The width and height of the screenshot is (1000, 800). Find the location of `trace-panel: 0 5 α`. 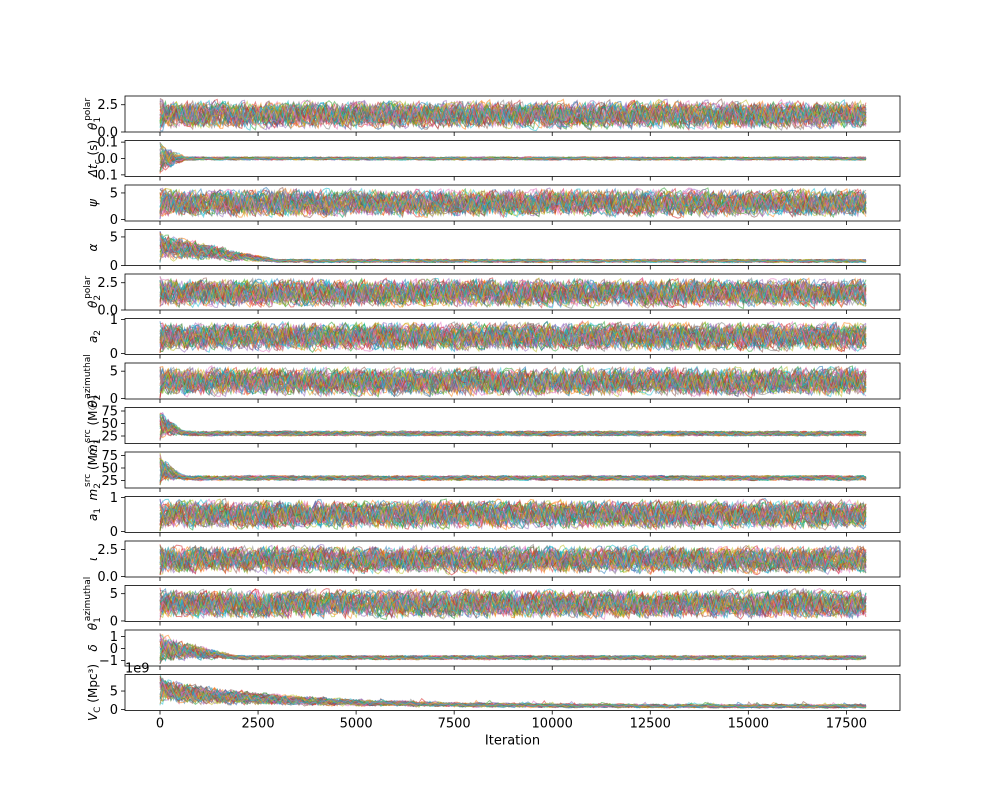

trace-panel: 0 5 α is located at coordinates (493, 251).